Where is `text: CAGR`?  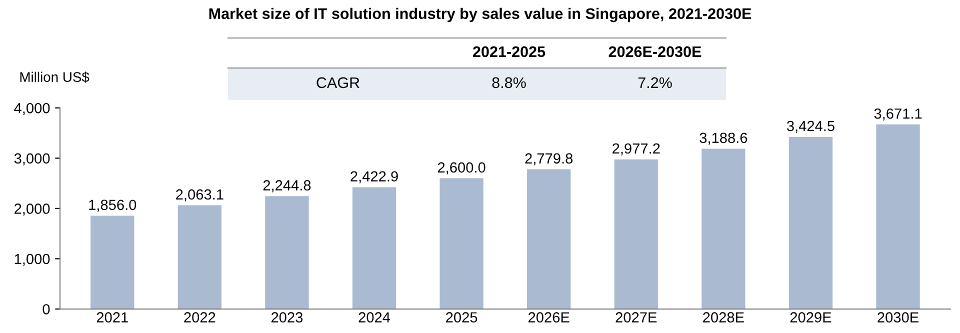 text: CAGR is located at coordinates (338, 82).